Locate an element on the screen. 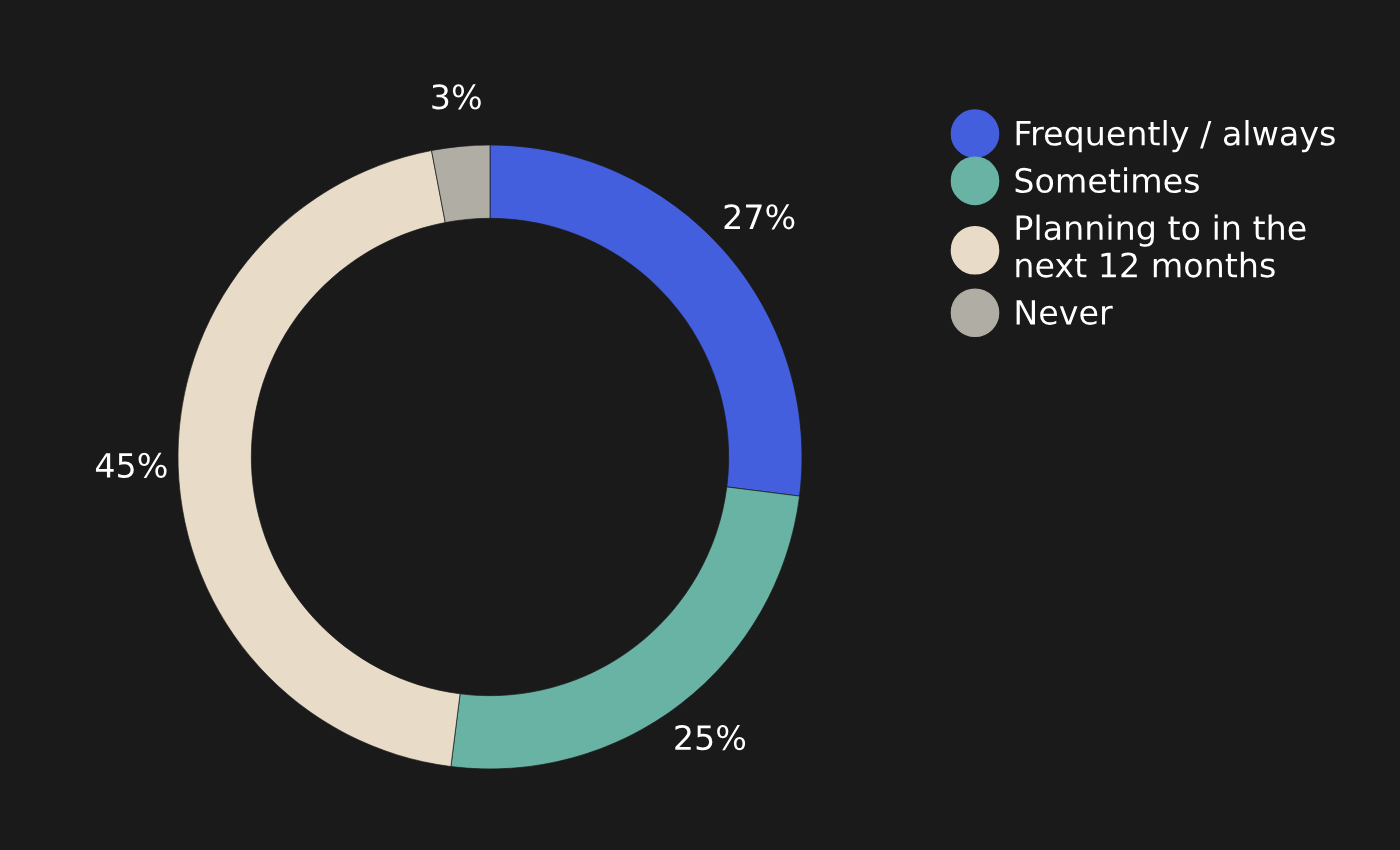 Image resolution: width=1400 pixels, height=850 pixels. data-label: 3% is located at coordinates (456, 97).